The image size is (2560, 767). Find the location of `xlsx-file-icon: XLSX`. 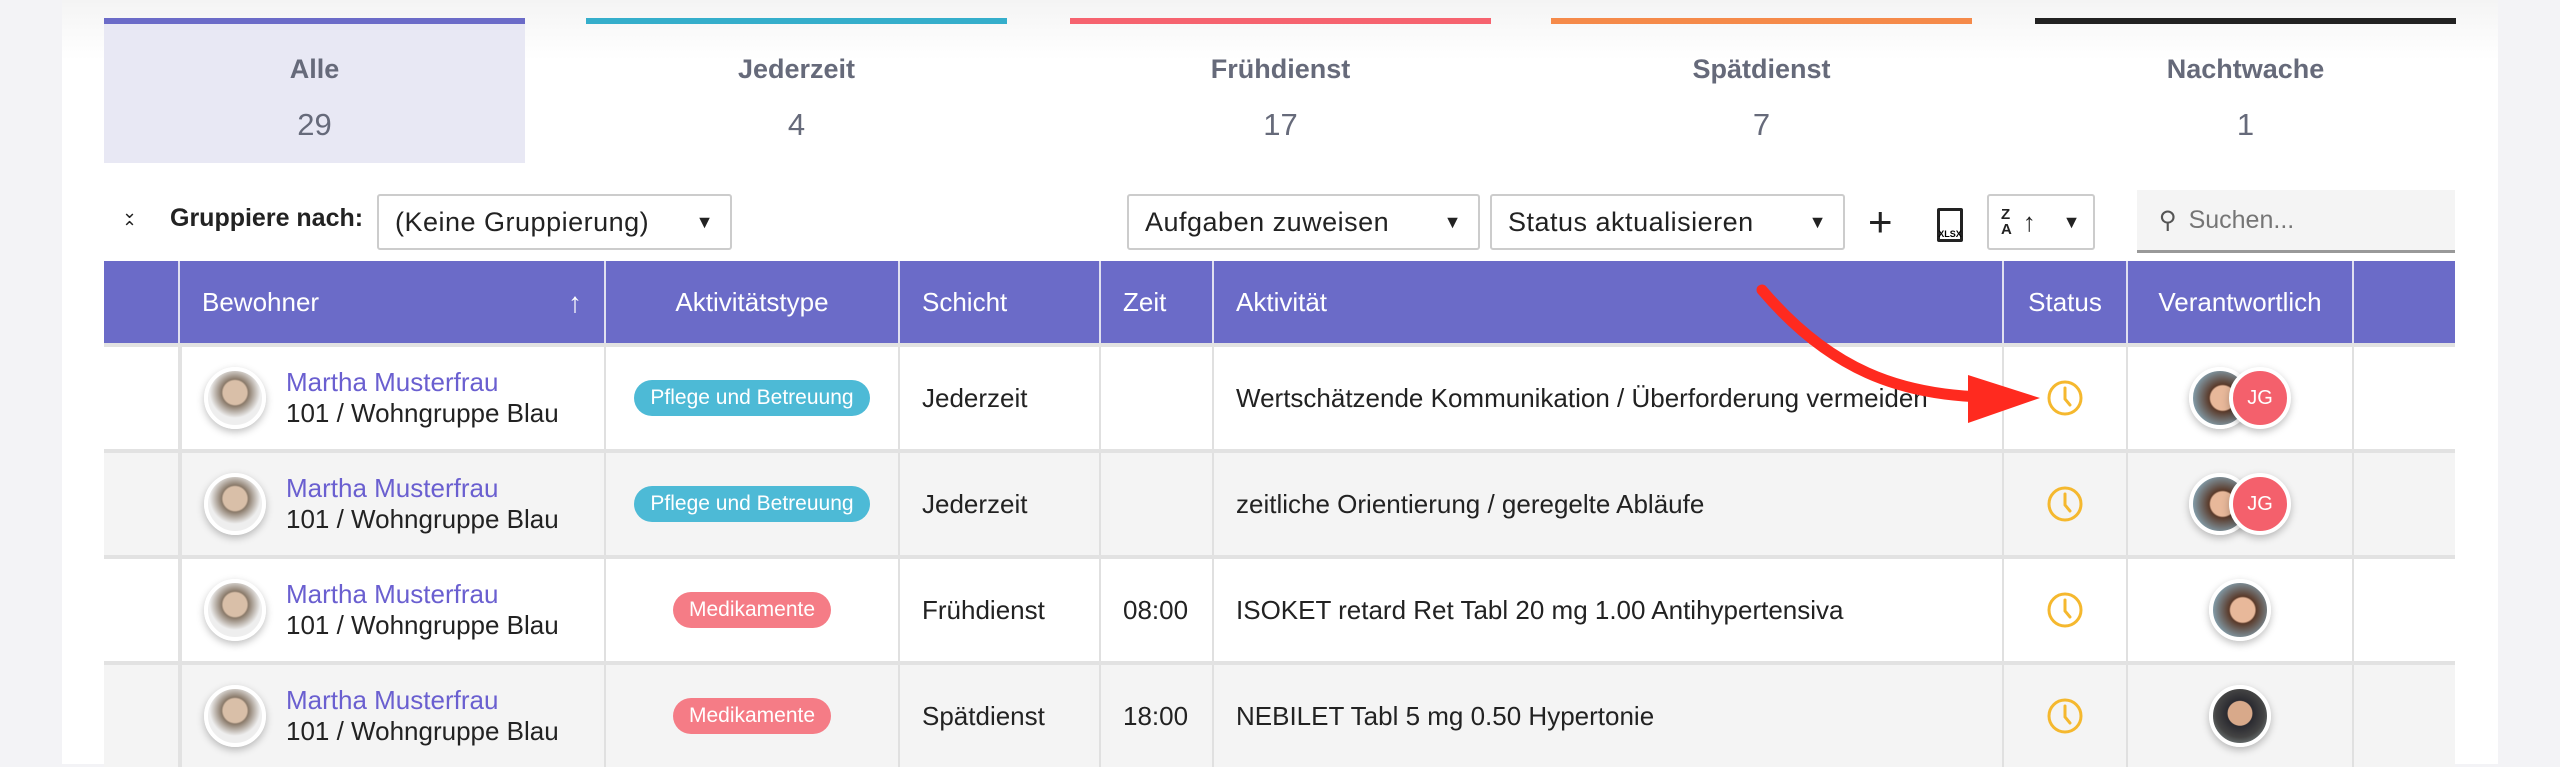

xlsx-file-icon: XLSX is located at coordinates (1950, 225).